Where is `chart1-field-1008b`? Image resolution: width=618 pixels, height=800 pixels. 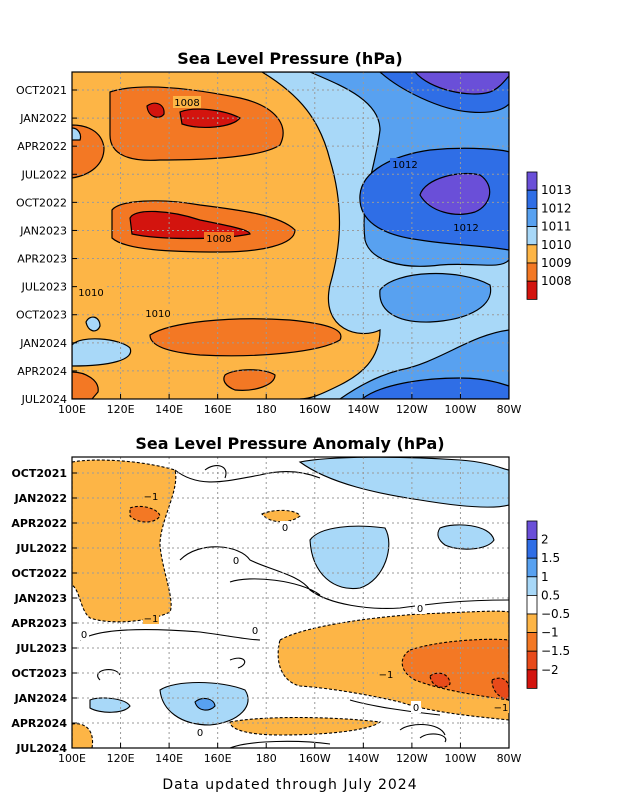 chart1-field-1008b is located at coordinates (155, 110).